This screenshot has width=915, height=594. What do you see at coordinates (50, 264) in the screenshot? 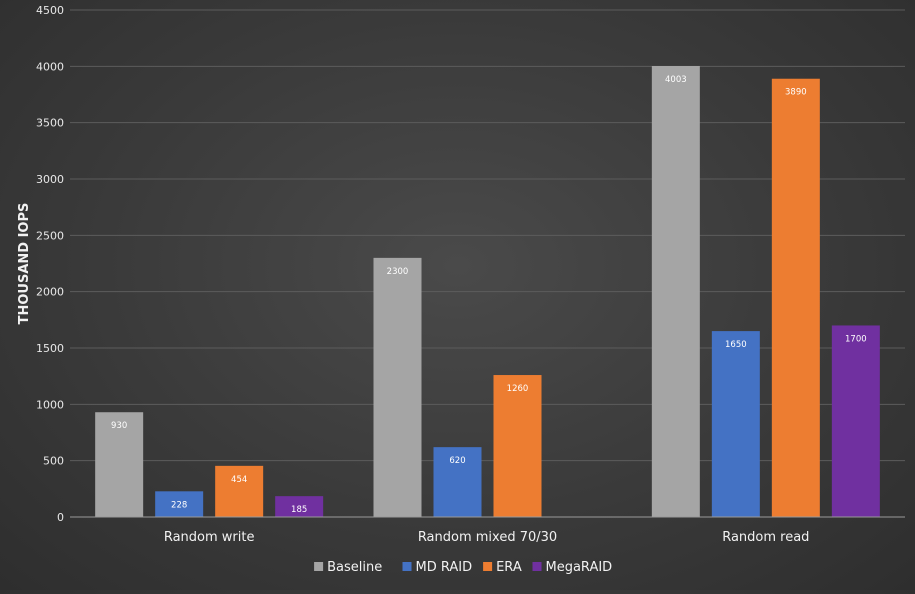
I see `y-axis-ticks: 0 500 1000 1500 2000 2500 3000 3500 4000 4500` at bounding box center [50, 264].